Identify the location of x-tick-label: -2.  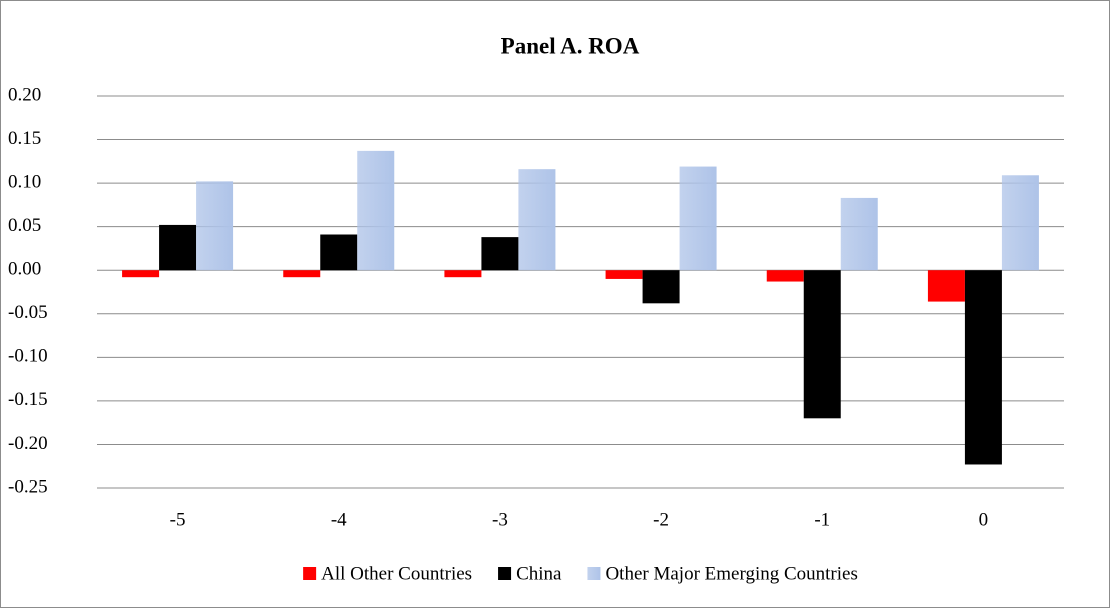
(661, 519).